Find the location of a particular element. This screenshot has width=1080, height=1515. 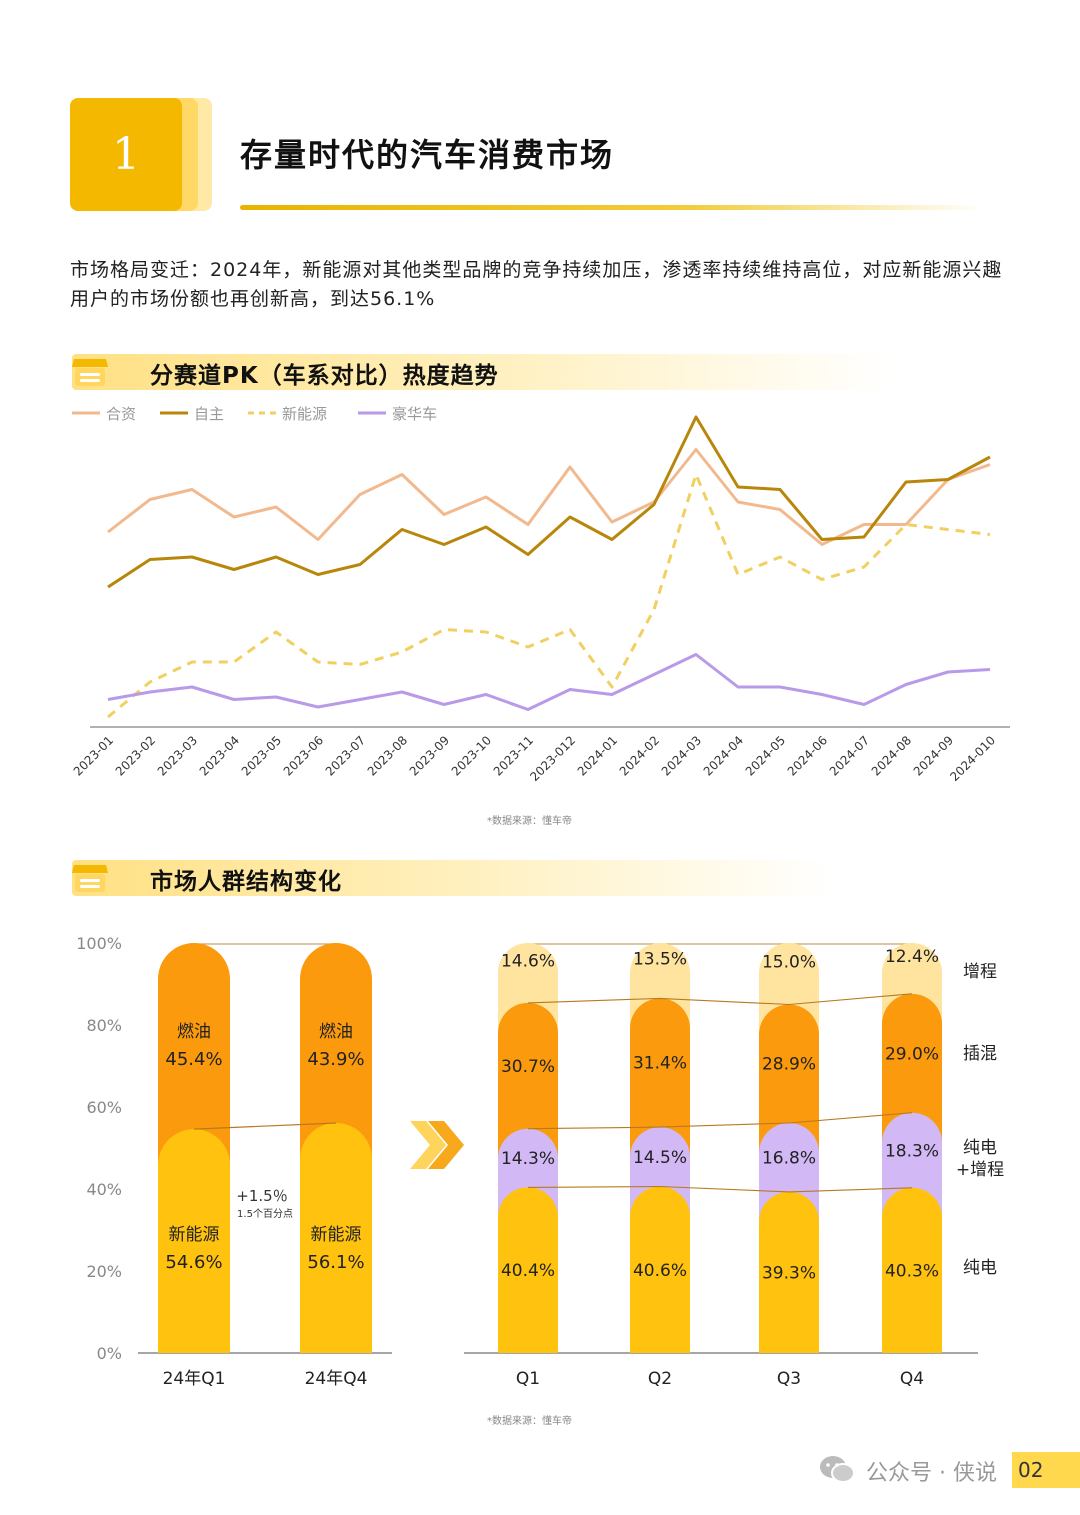

x-tick-label: 2024-02 is located at coordinates (639, 755).